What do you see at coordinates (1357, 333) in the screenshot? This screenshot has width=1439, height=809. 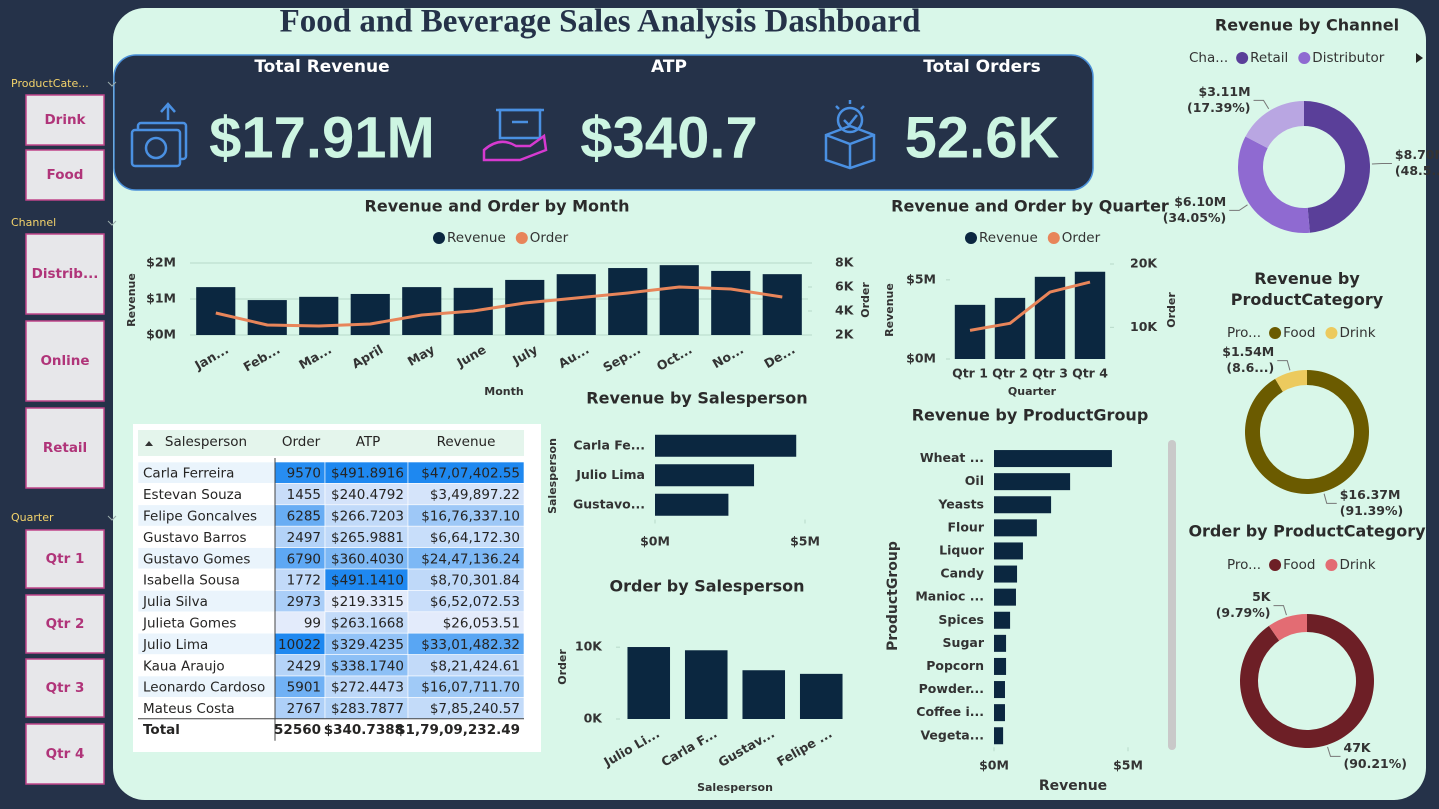 I see `legend-label: Drink` at bounding box center [1357, 333].